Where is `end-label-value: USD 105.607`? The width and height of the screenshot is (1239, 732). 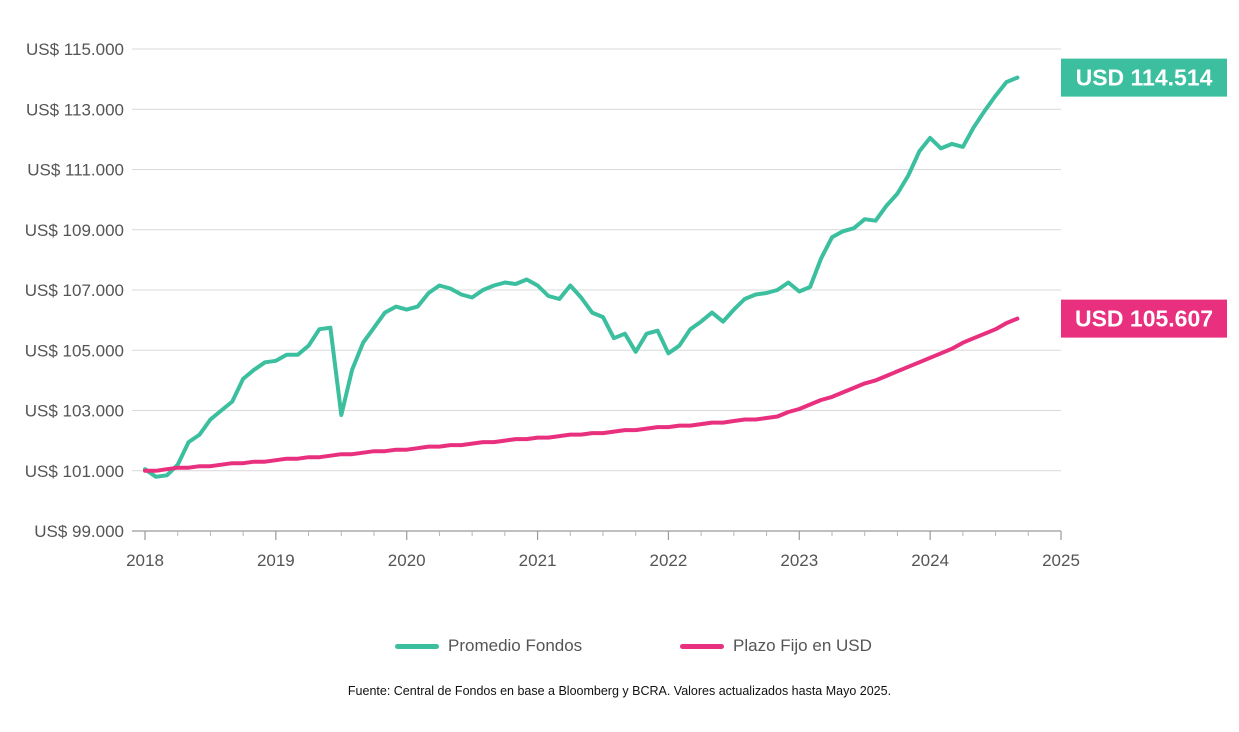 end-label-value: USD 105.607 is located at coordinates (1144, 319).